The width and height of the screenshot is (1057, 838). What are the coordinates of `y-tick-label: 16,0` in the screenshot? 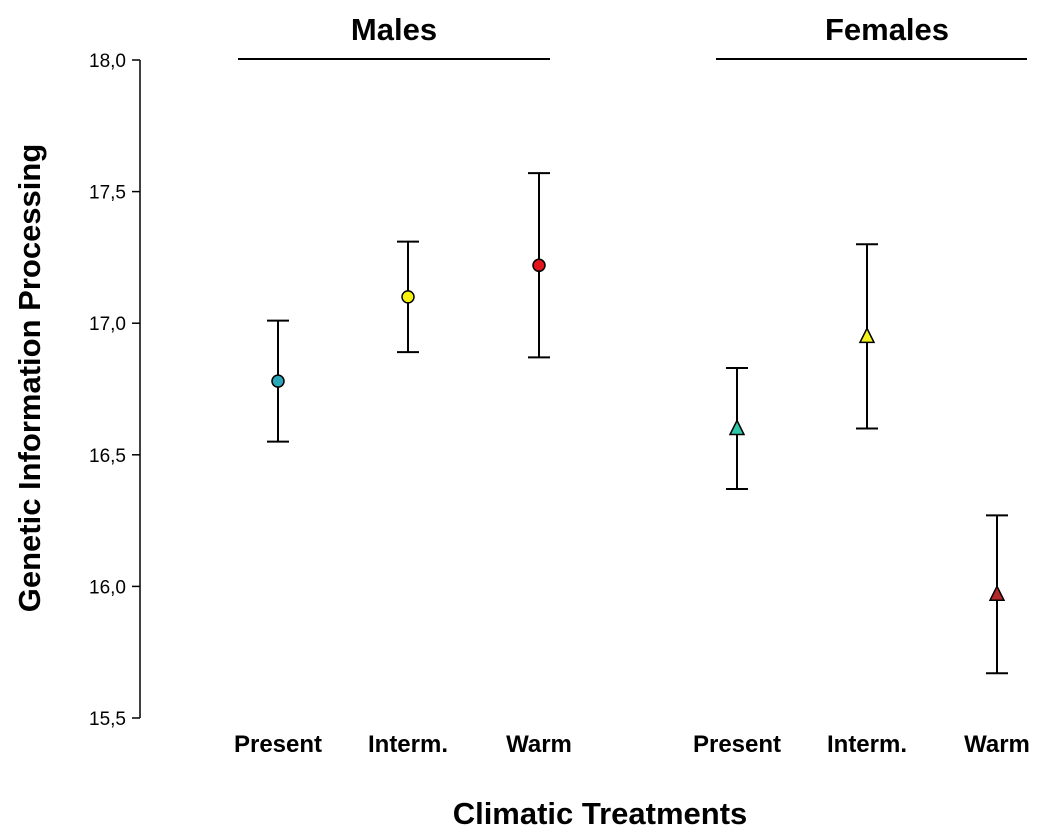 It's located at (107, 587).